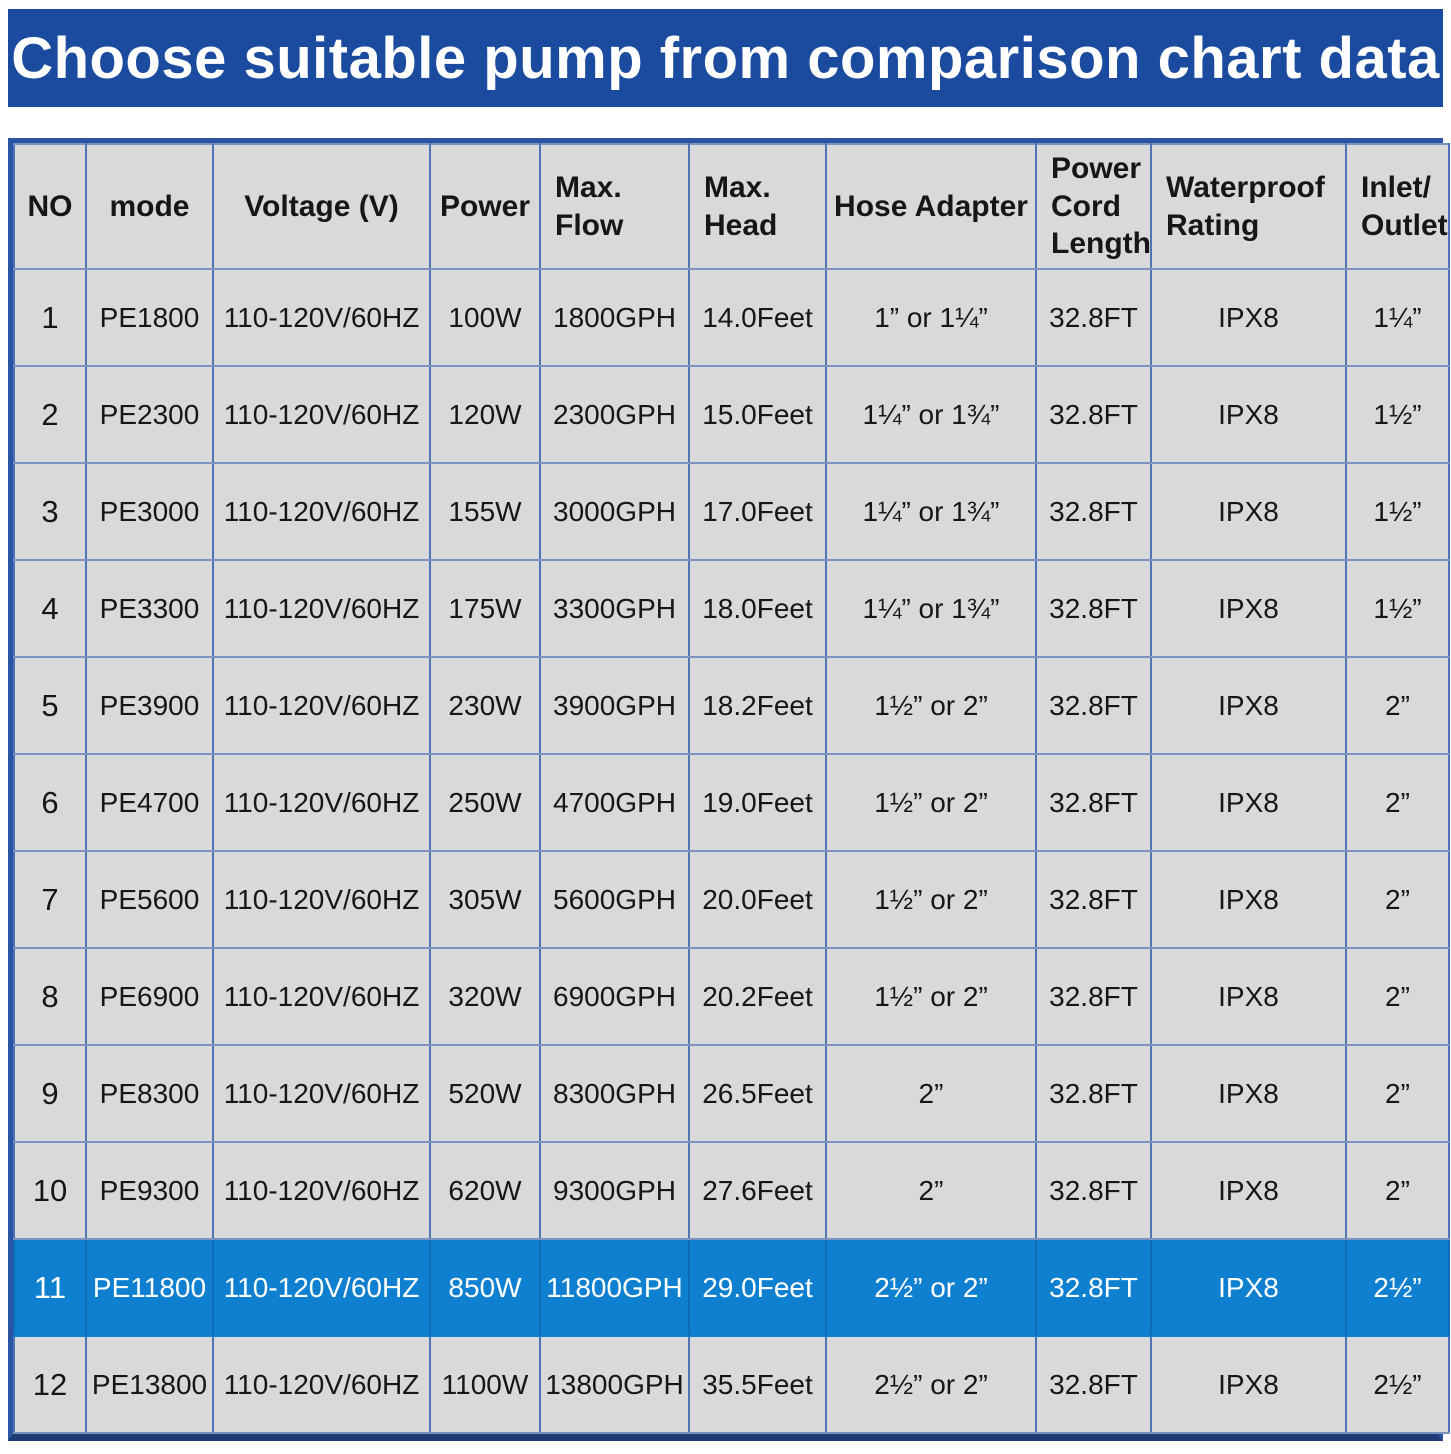 The width and height of the screenshot is (1451, 1454). Describe the element at coordinates (50, 414) in the screenshot. I see `cell-no: 2` at that location.